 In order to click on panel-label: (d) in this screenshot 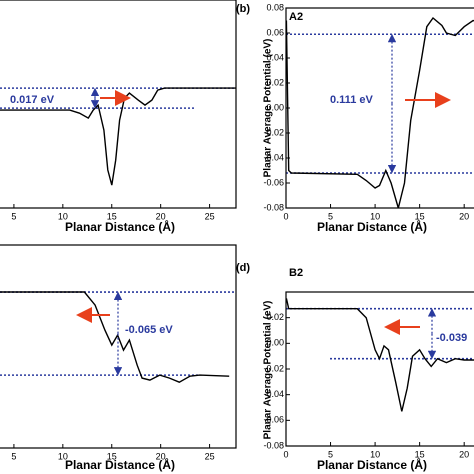, I will do `click(243, 268)`.